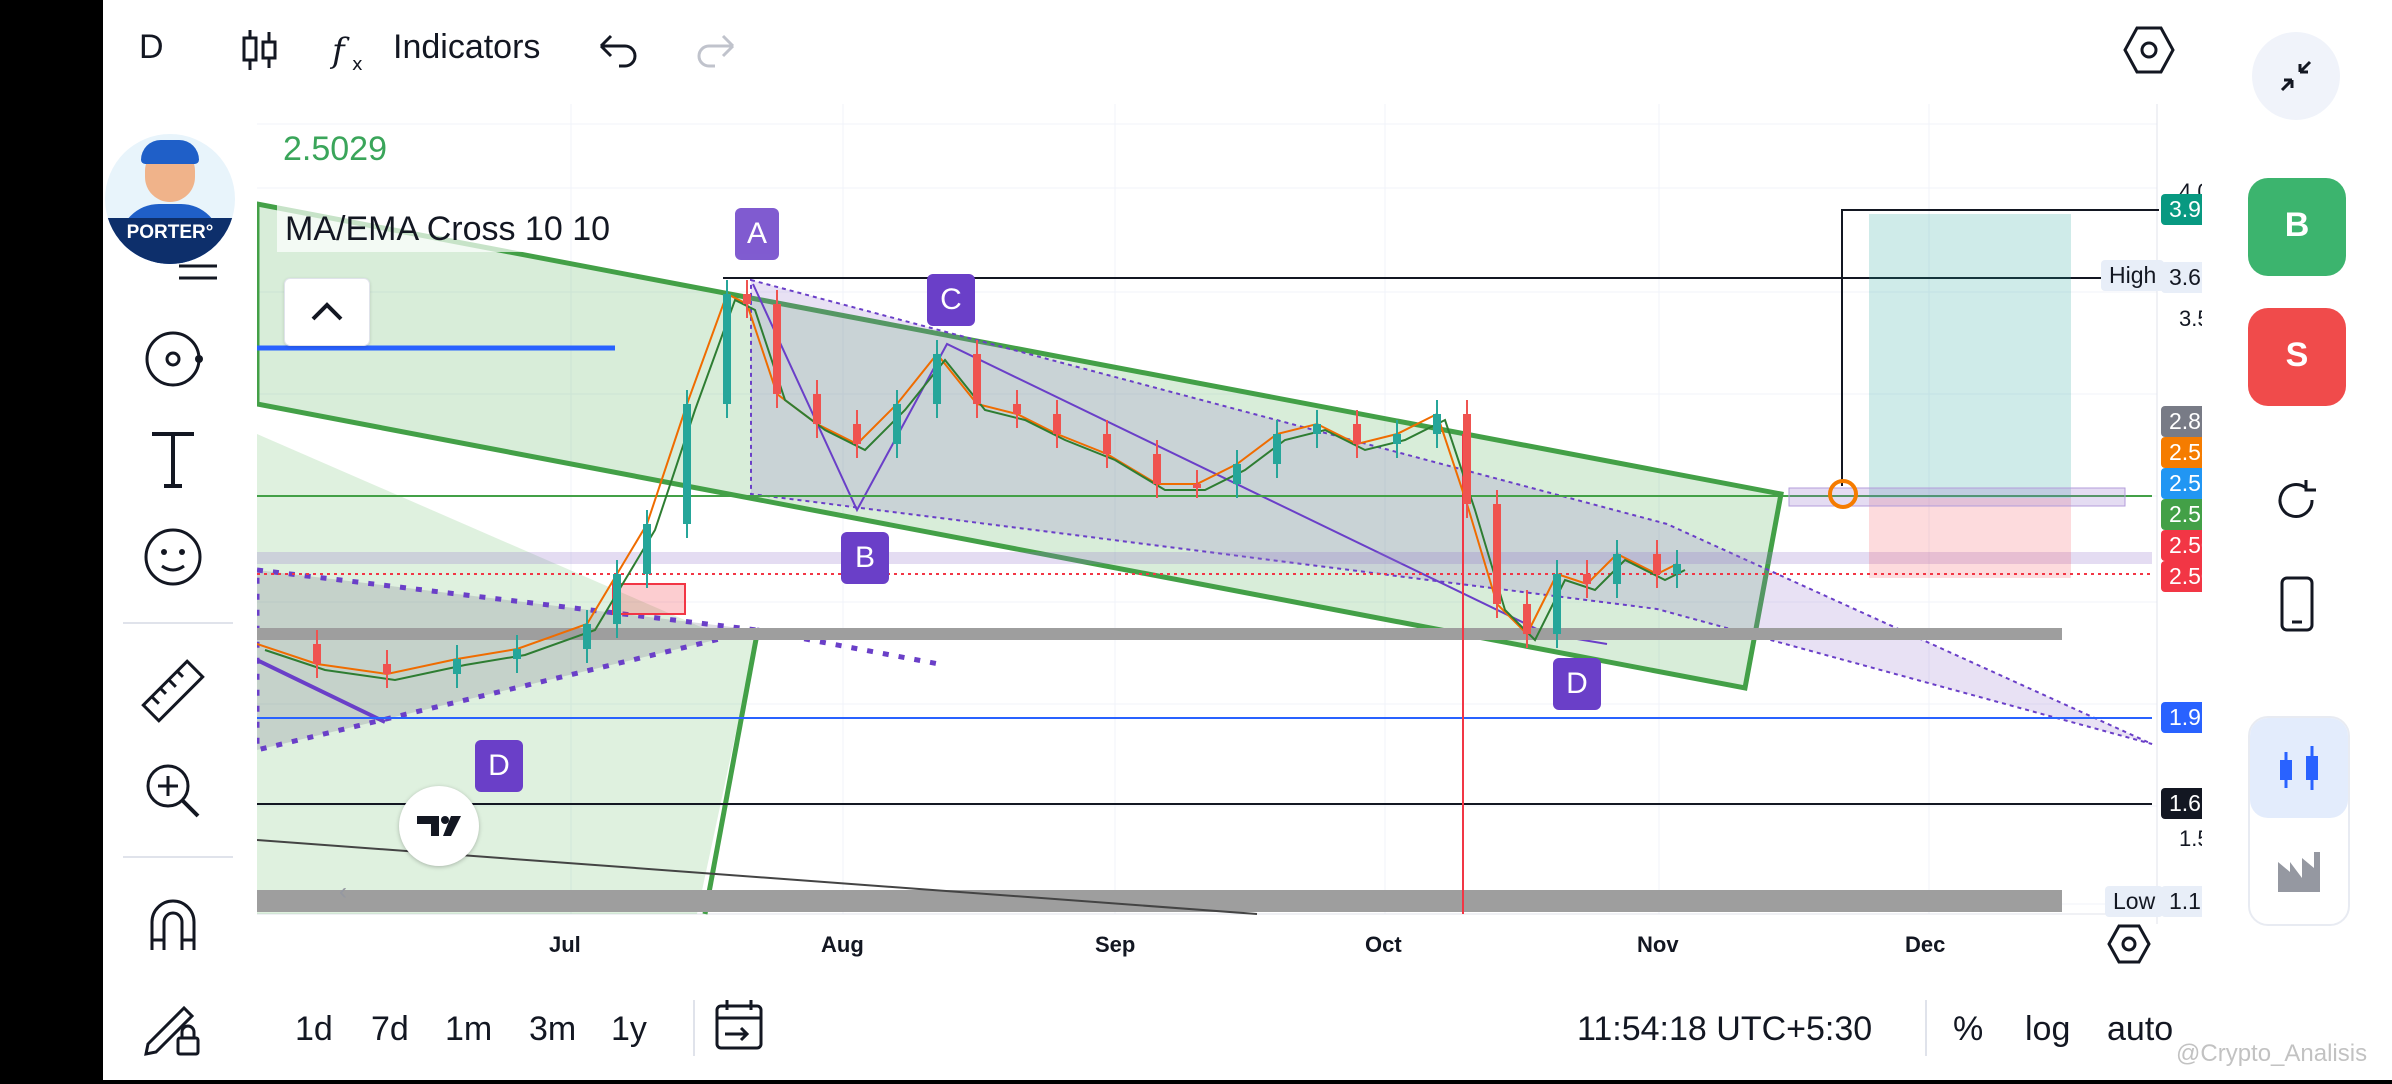 The height and width of the screenshot is (1084, 2392). I want to click on right-rail: B S, so click(2297, 540).